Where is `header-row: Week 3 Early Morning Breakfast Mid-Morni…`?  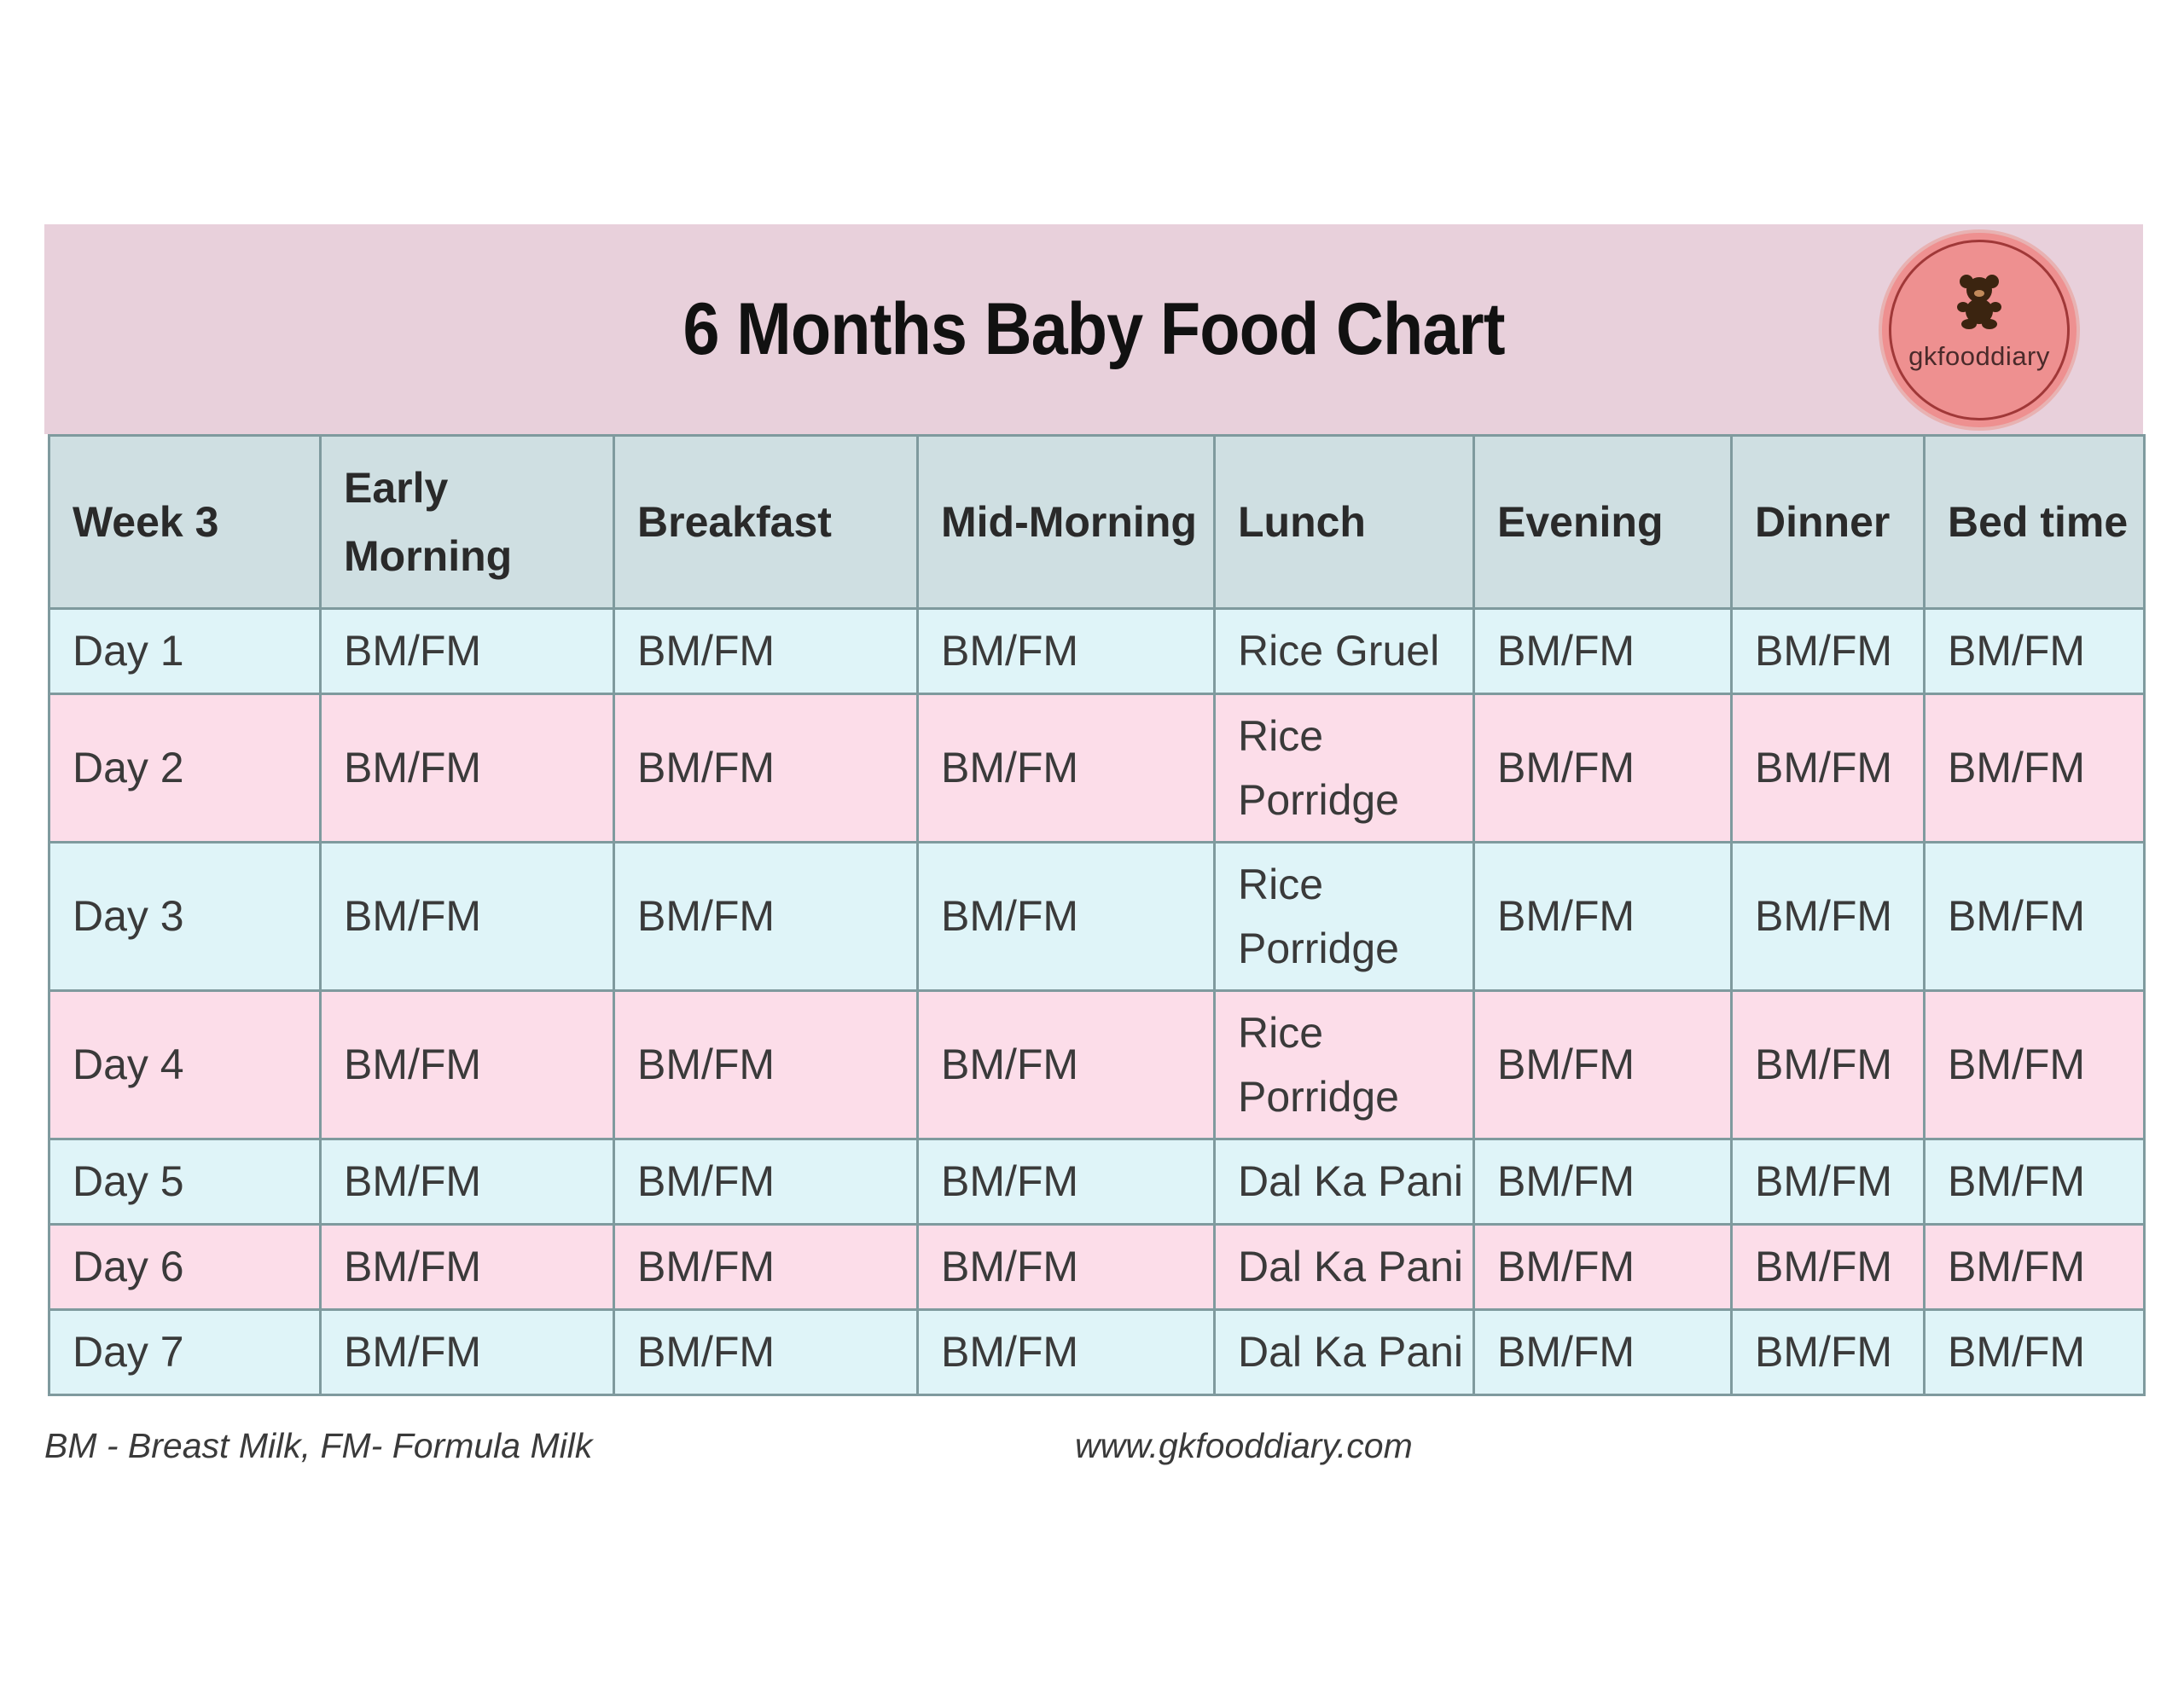 header-row: Week 3 Early Morning Breakfast Mid-Morni… is located at coordinates (1097, 522).